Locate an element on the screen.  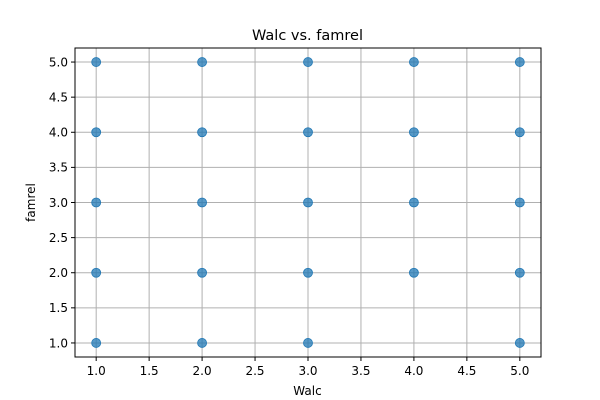
x-tick-label: 4.0 is located at coordinates (413, 371).